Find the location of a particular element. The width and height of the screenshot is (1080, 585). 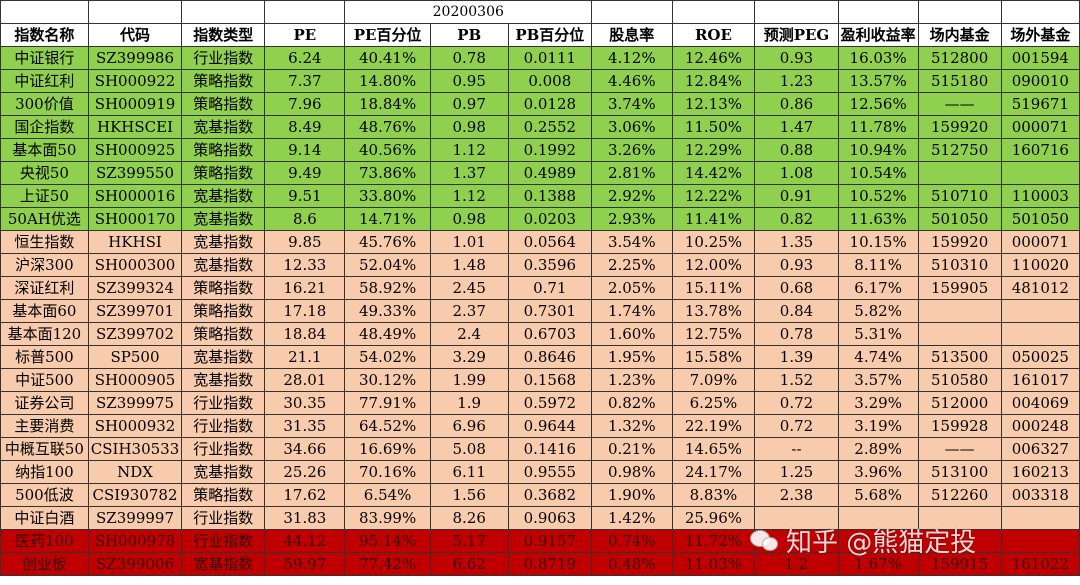

cell-otc-fund is located at coordinates (1040, 173).